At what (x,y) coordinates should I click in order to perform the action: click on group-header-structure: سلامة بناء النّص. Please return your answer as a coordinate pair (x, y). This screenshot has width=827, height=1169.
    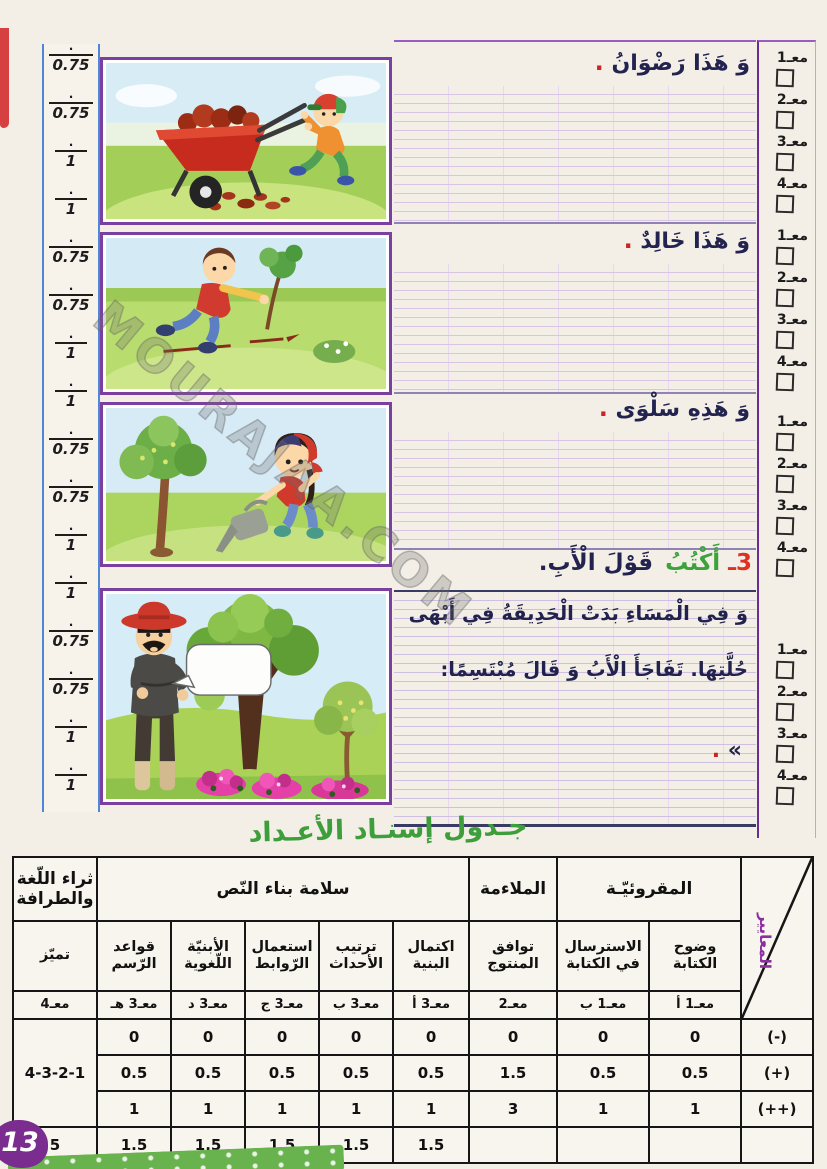
    Looking at the image, I should click on (283, 889).